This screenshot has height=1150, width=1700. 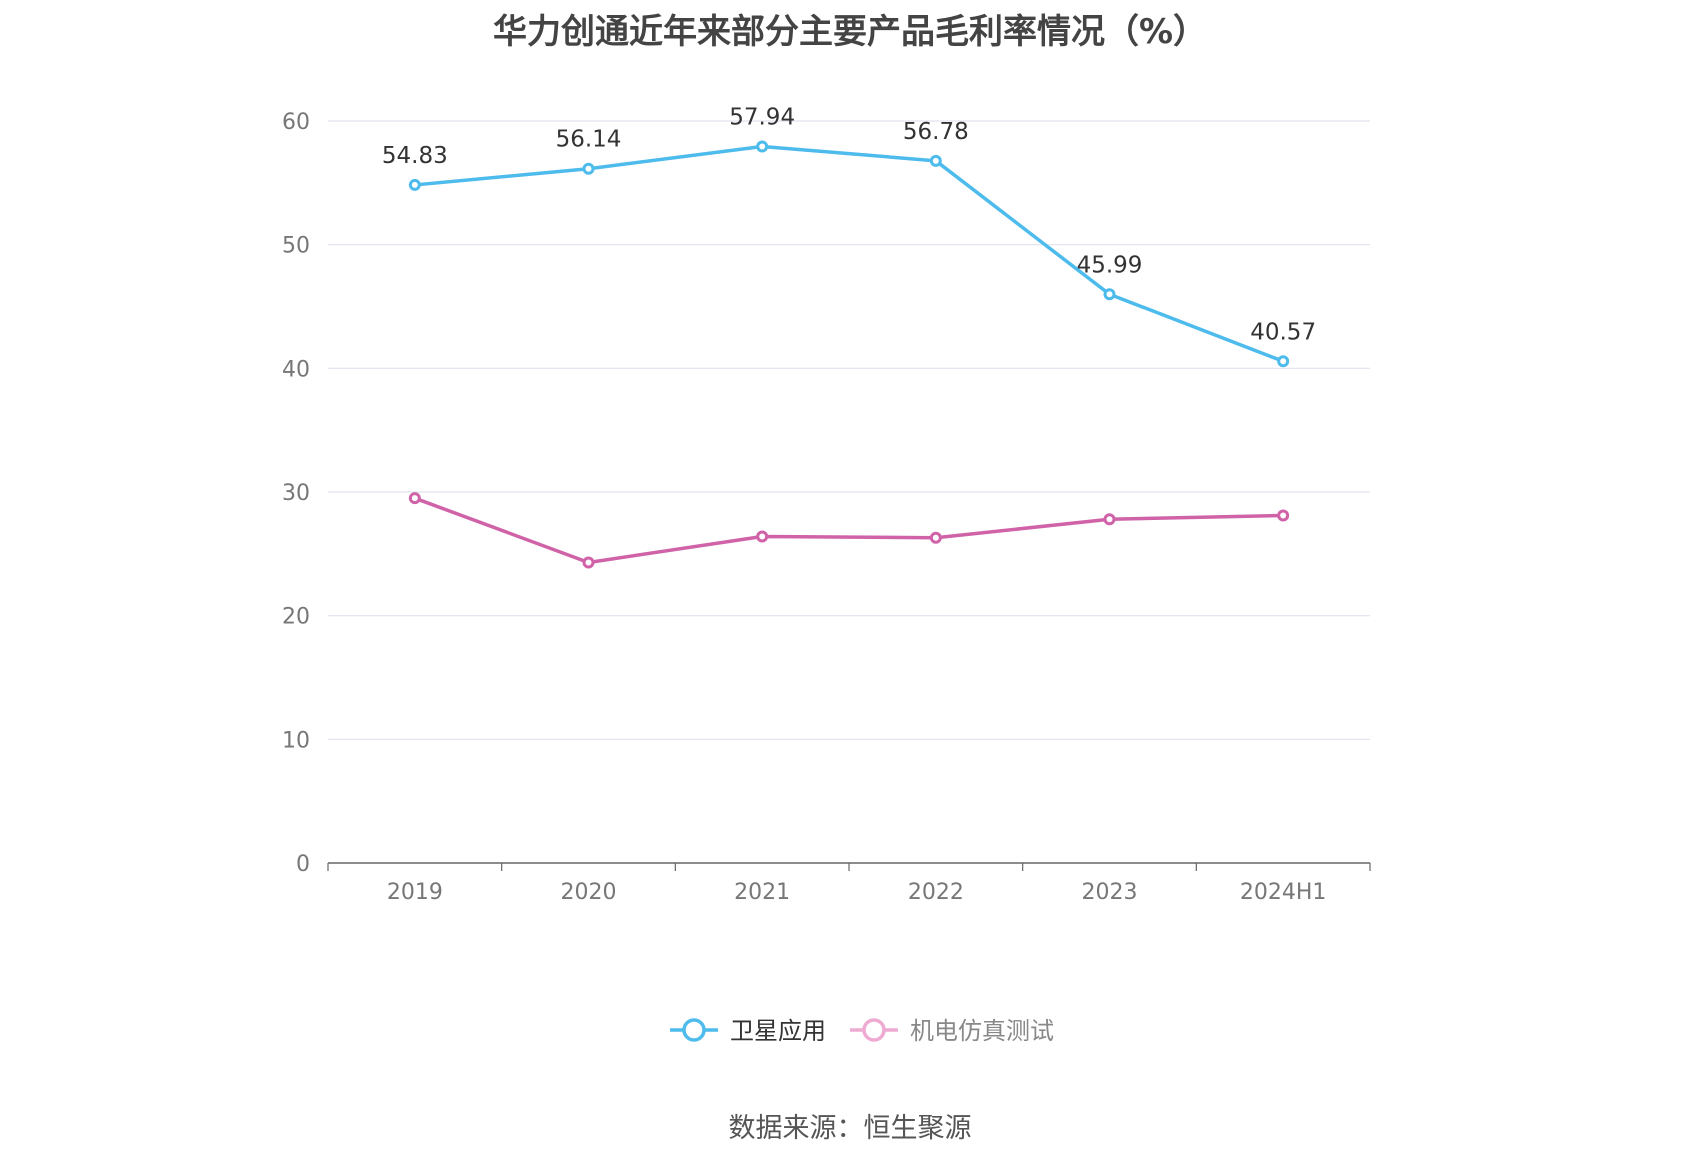 What do you see at coordinates (778, 1031) in the screenshot?
I see `legend-label-1: 卫星应用` at bounding box center [778, 1031].